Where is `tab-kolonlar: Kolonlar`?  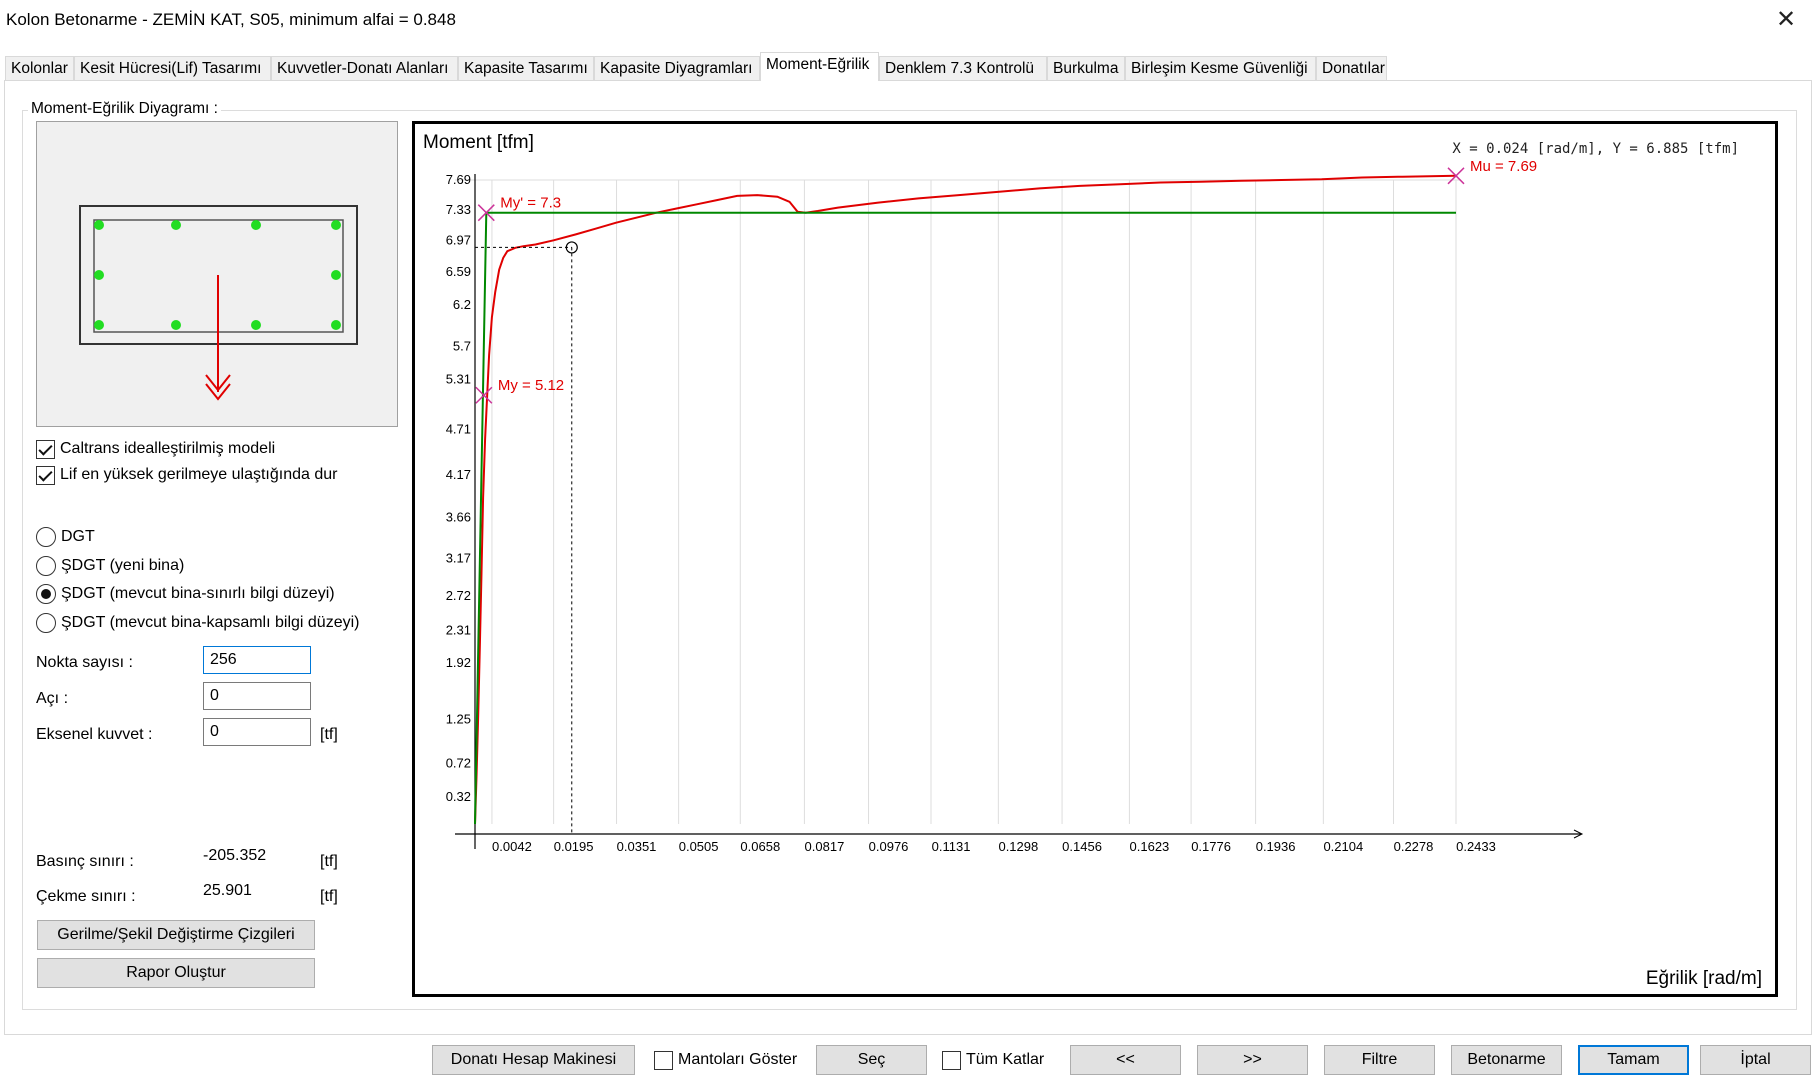
tab-kolonlar: Kolonlar is located at coordinates (39, 68).